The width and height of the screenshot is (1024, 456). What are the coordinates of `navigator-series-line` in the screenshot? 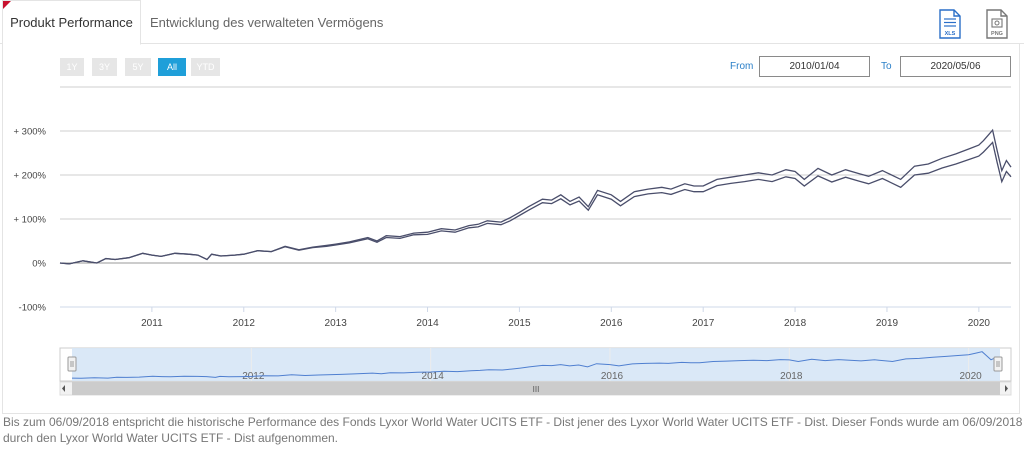 It's located at (536, 365).